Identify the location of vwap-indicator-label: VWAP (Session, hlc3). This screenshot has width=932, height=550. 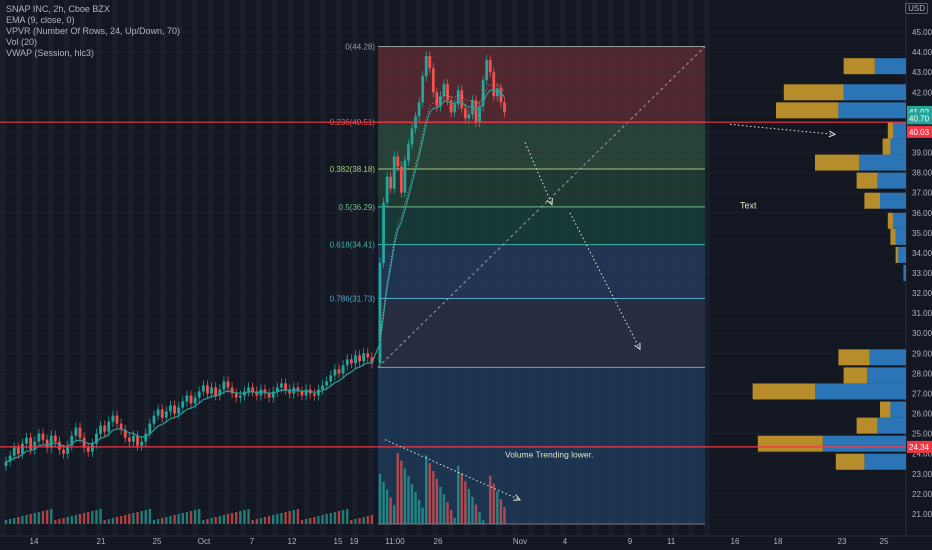
(50, 53).